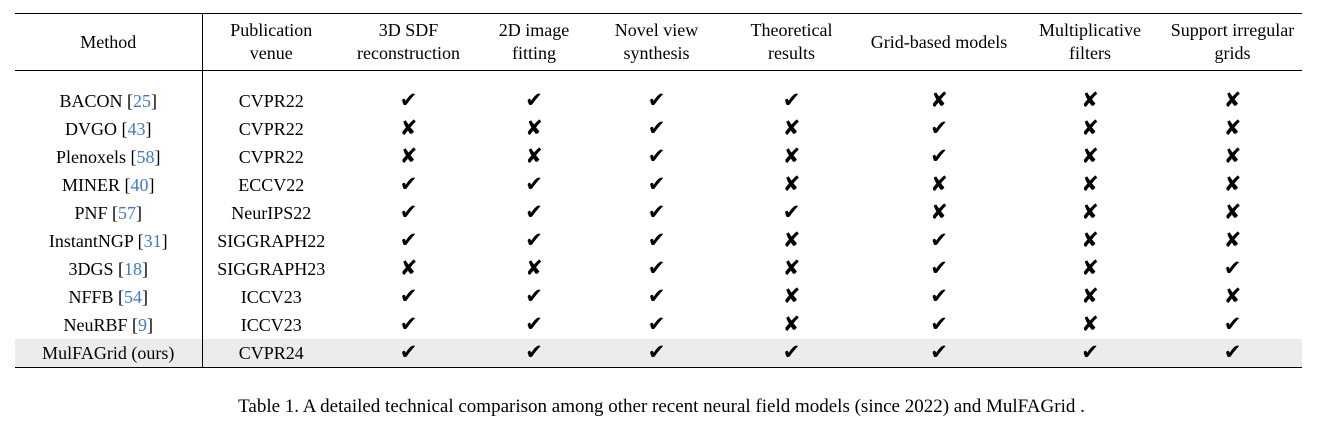  I want to click on table-row: MINER [40] ECCV22 ✔ ✔ ✔ ✘ ✘ ✘ ✘, so click(658, 185).